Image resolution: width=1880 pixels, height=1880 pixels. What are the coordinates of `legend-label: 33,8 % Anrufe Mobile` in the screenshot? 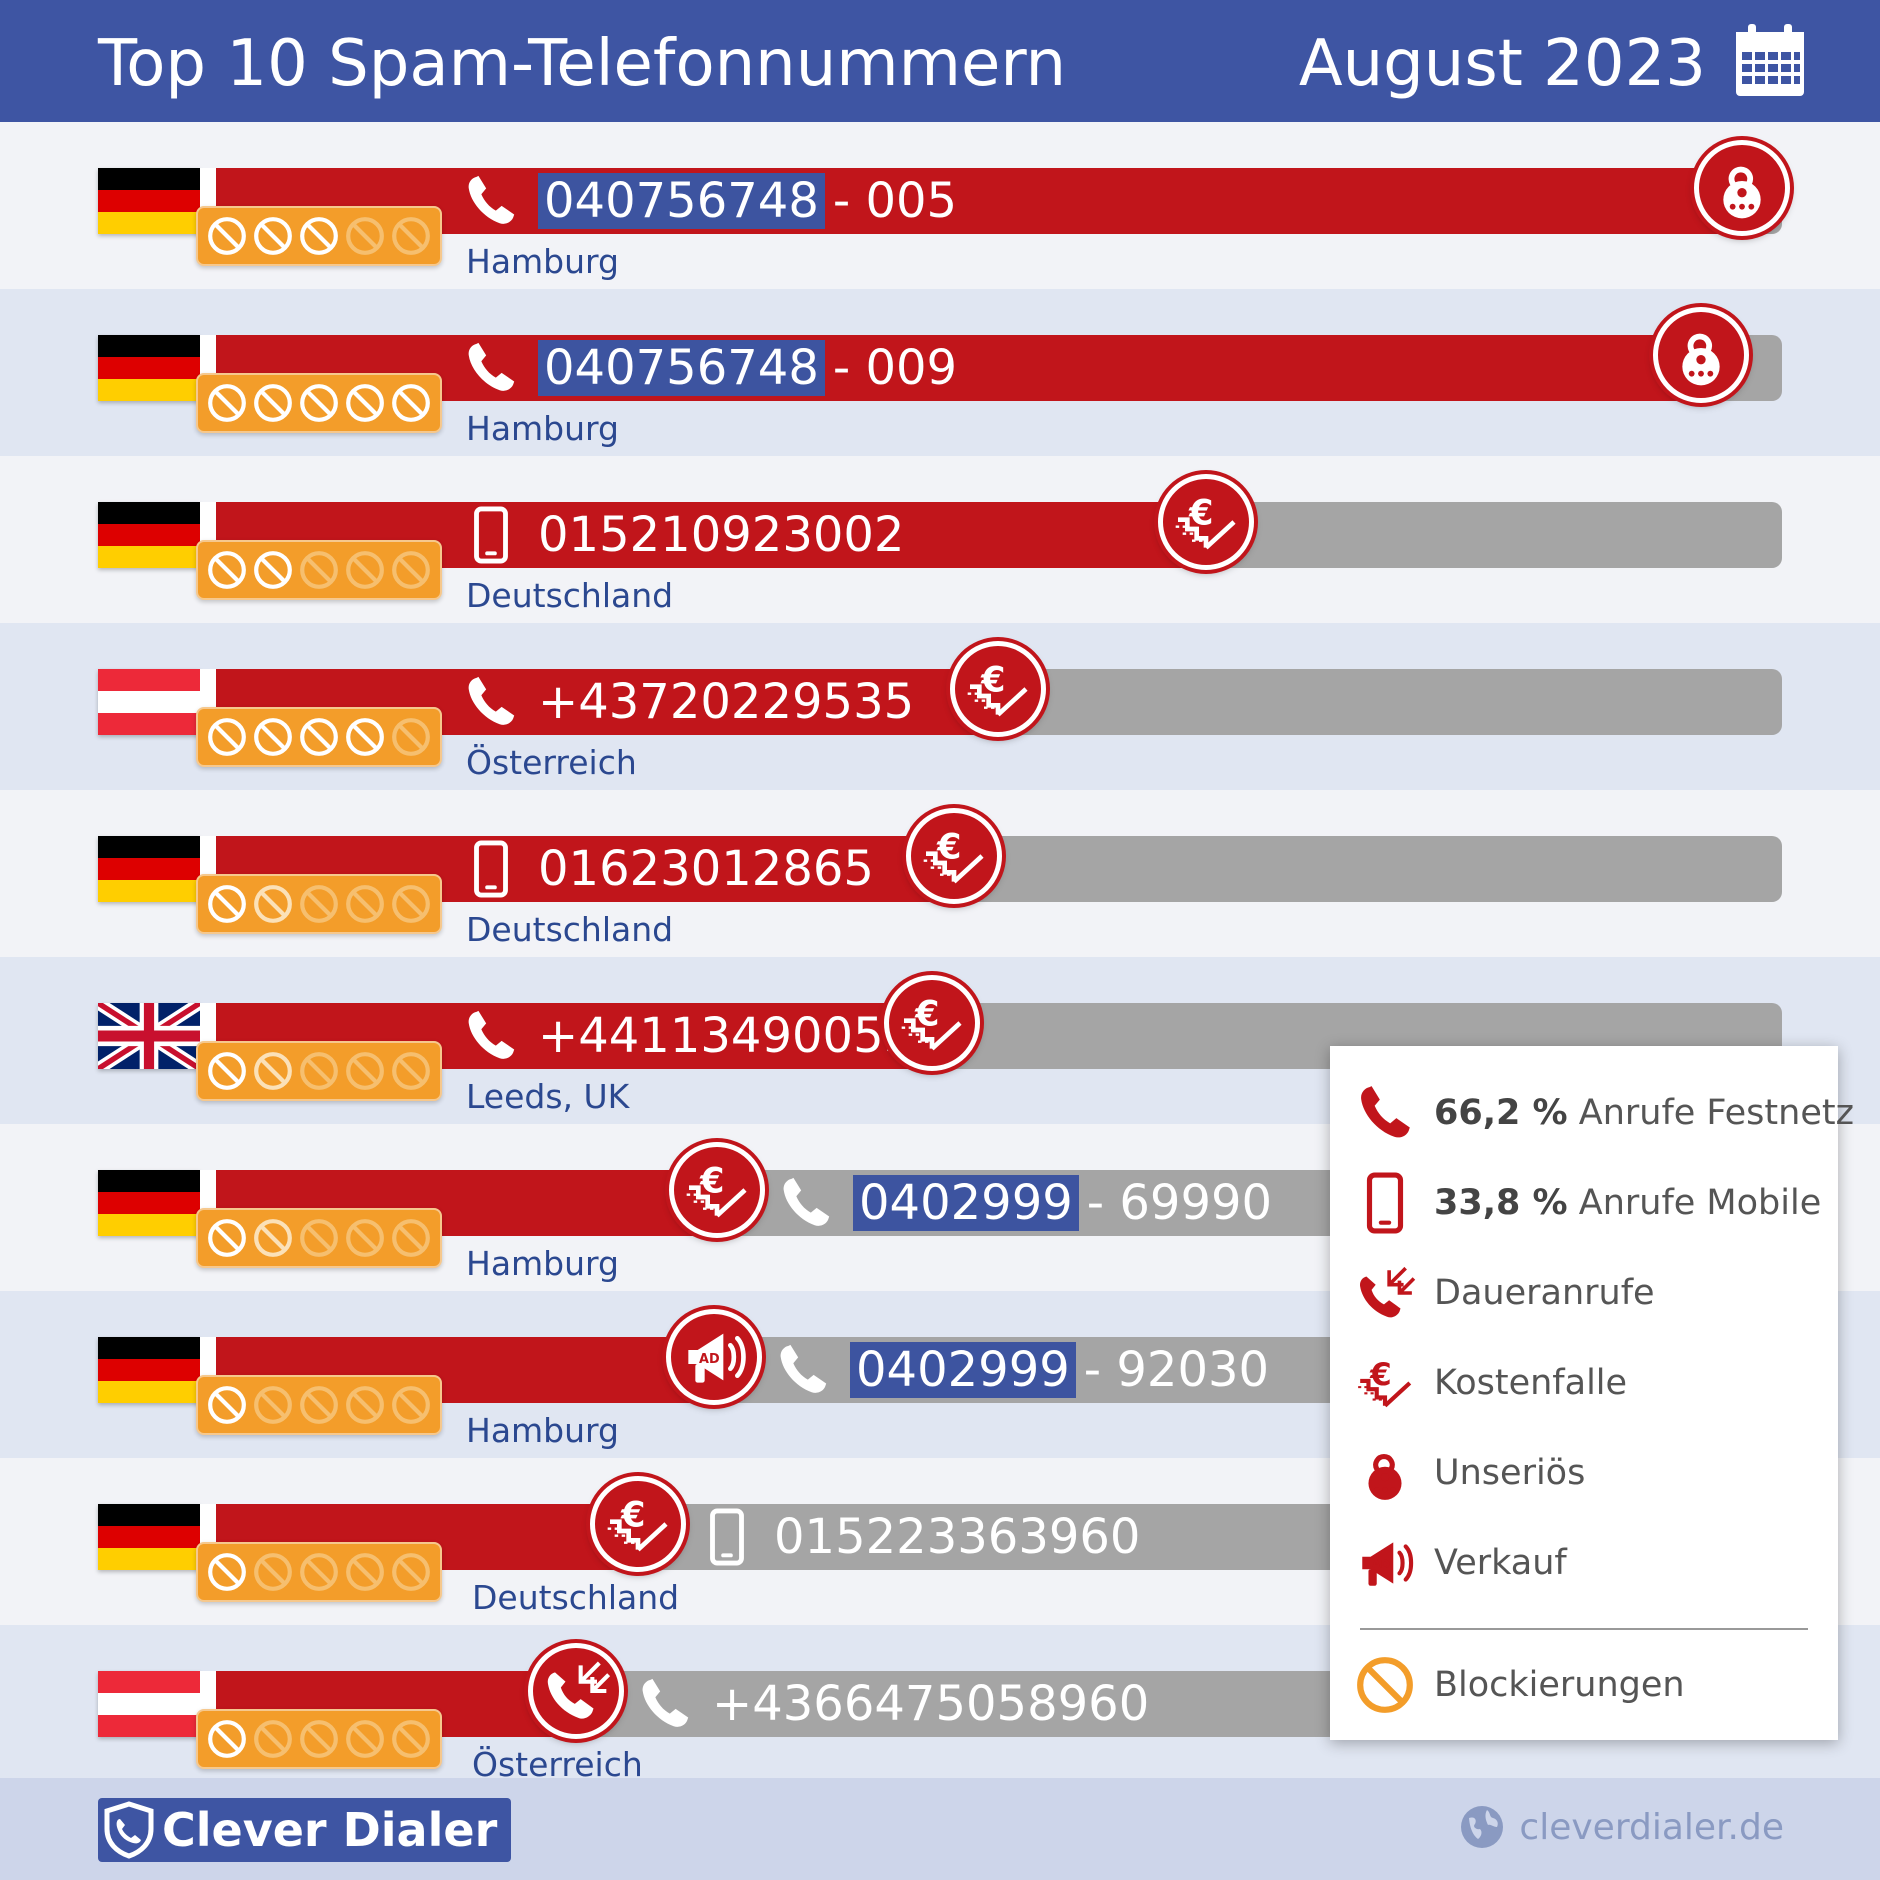 It's located at (1627, 1203).